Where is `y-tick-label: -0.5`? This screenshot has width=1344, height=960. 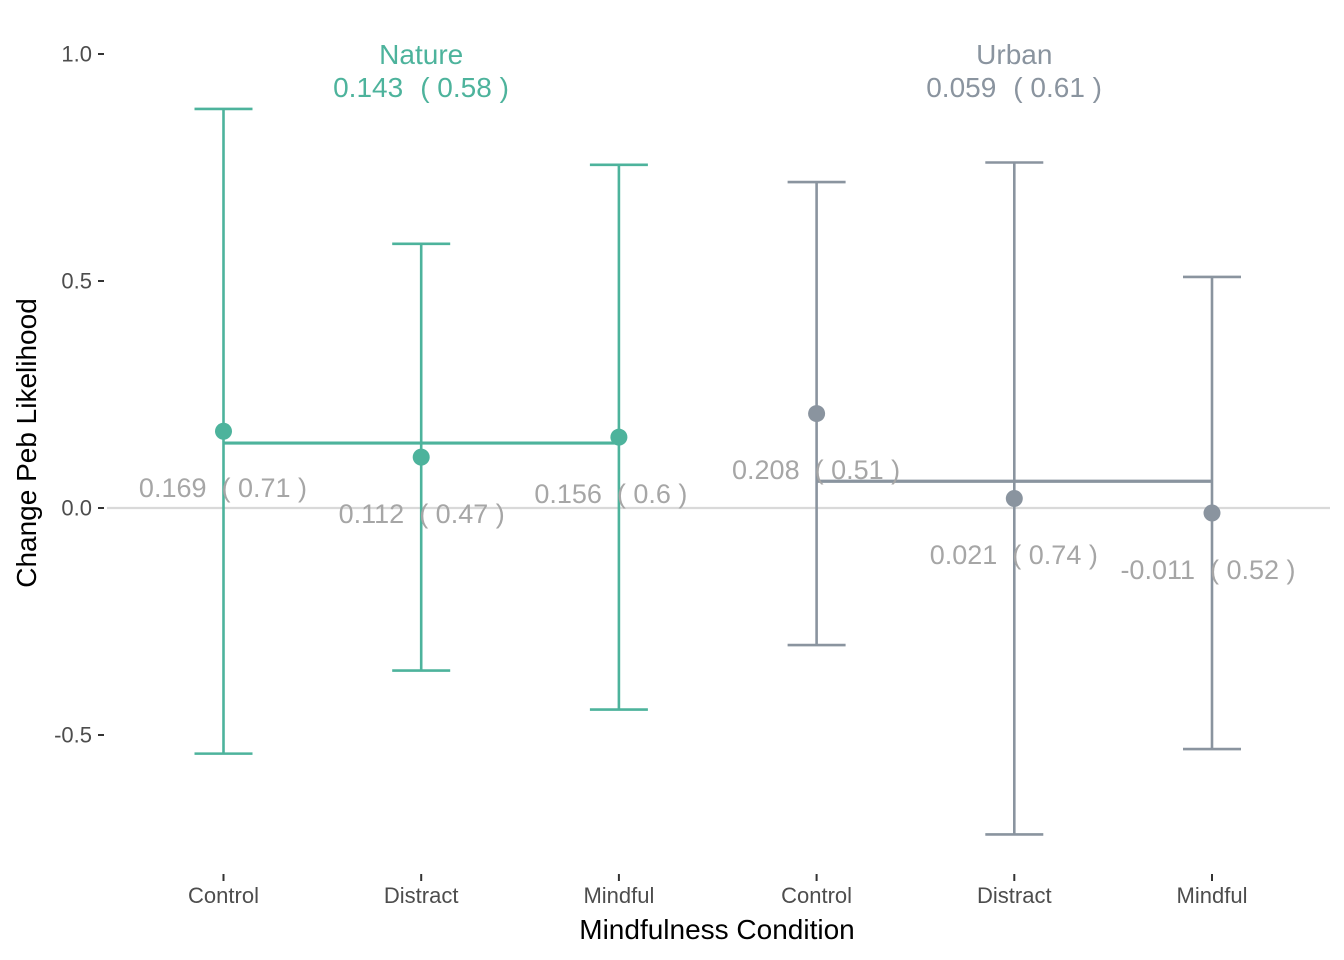
y-tick-label: -0.5 is located at coordinates (73, 735).